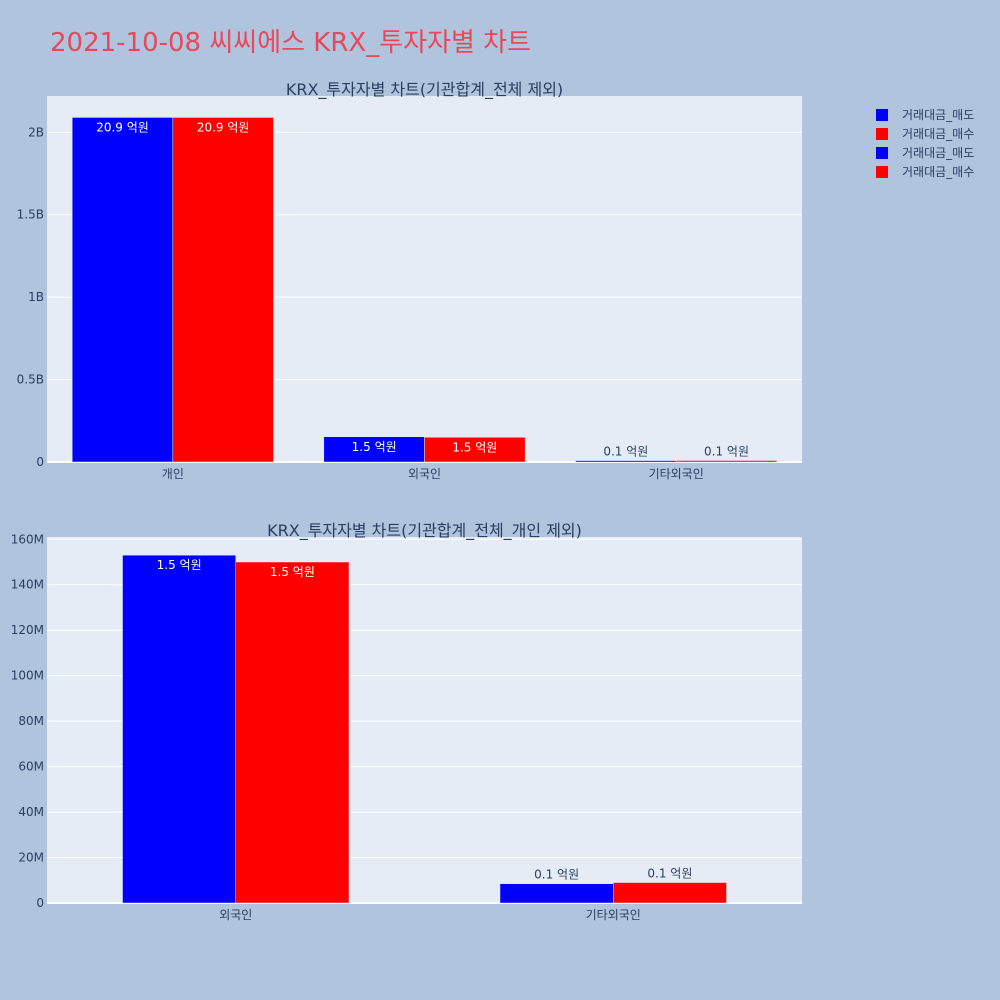 Image resolution: width=1000 pixels, height=1000 pixels. What do you see at coordinates (173, 474) in the screenshot?
I see `x-tick-label: 개인` at bounding box center [173, 474].